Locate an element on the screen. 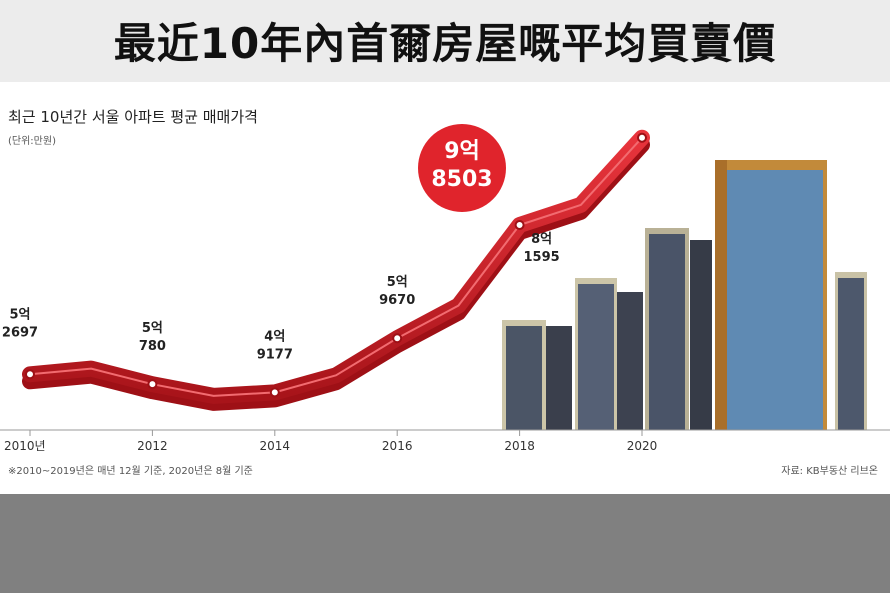  data-label-line2: 2697 is located at coordinates (20, 332).